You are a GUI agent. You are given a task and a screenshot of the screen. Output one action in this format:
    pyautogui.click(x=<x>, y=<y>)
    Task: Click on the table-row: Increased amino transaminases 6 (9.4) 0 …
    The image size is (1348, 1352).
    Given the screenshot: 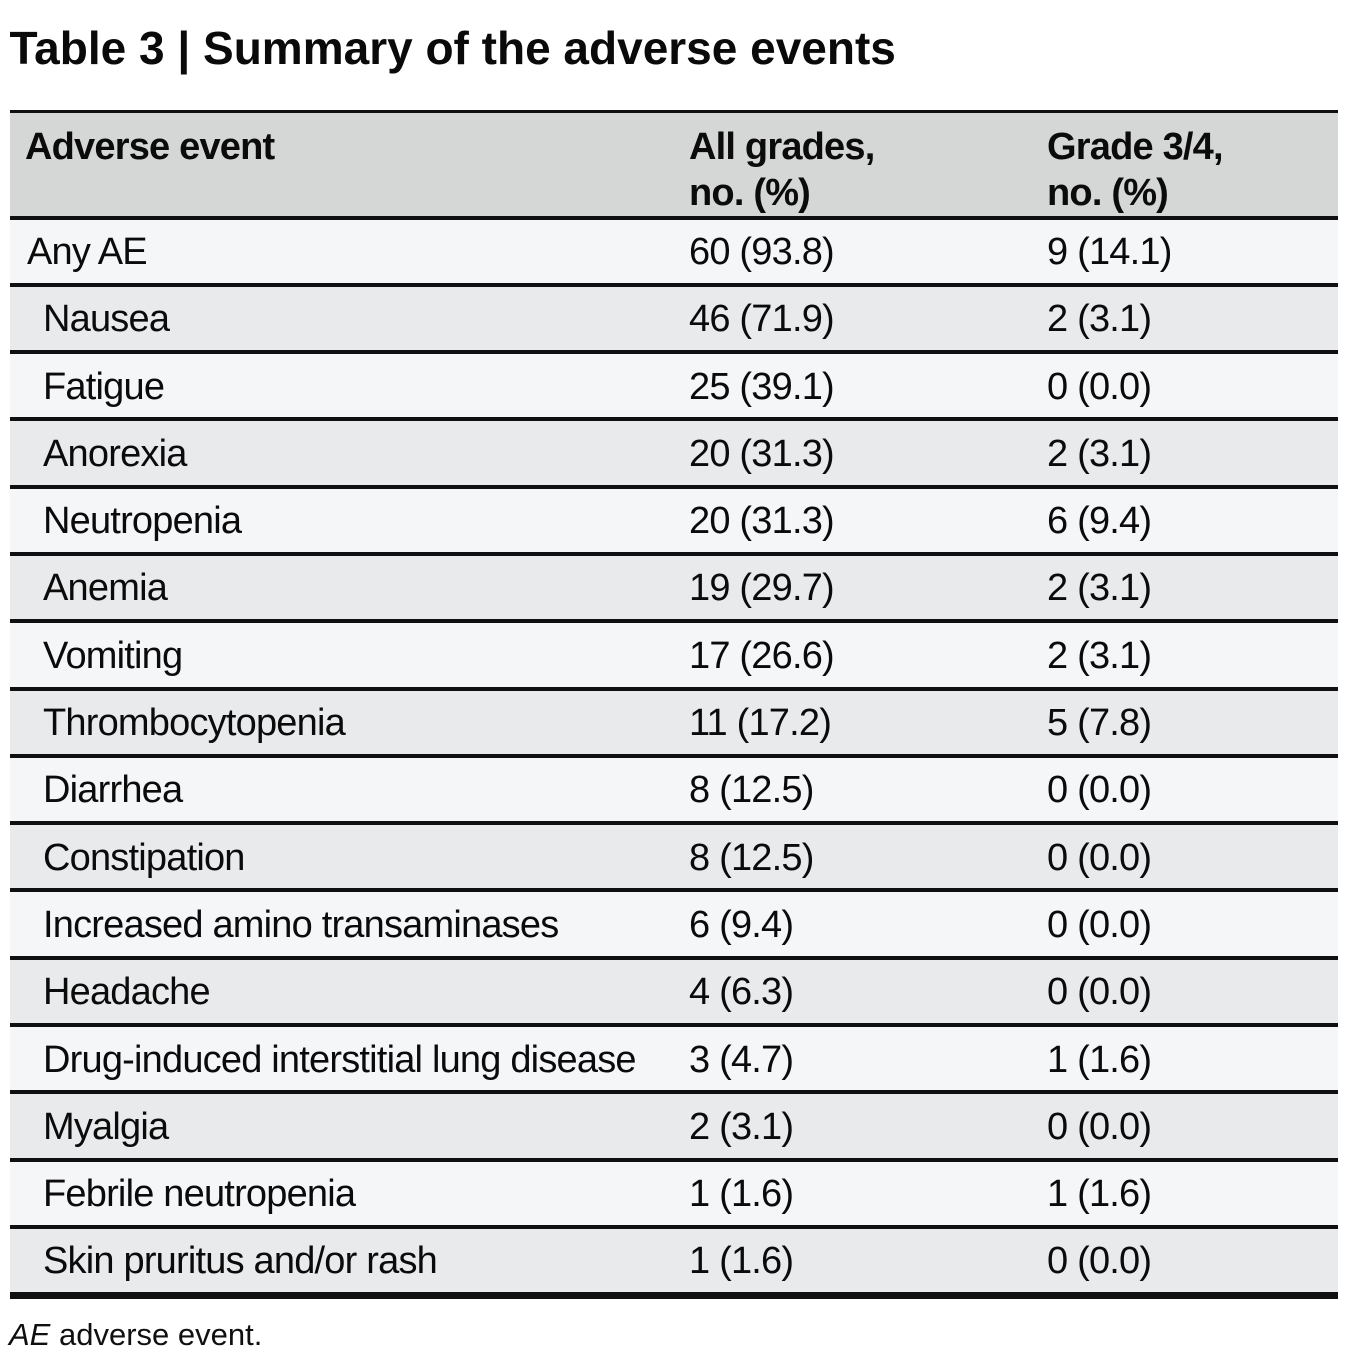 What is the action you would take?
    pyautogui.click(x=674, y=926)
    